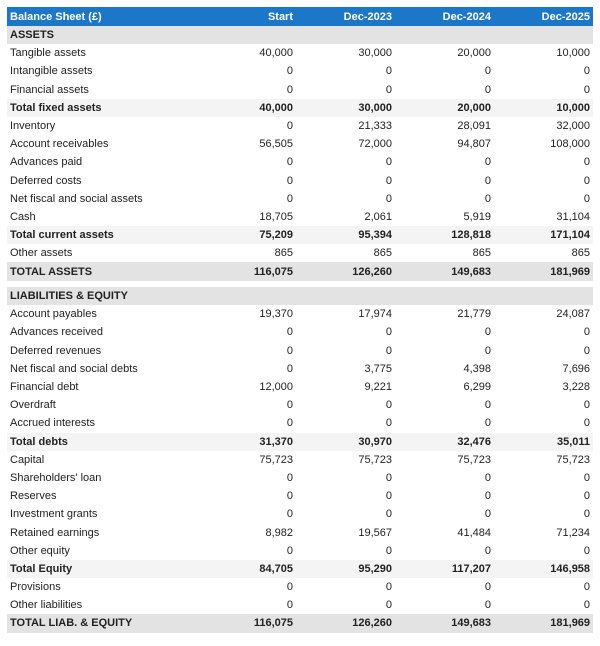  Describe the element at coordinates (300, 405) in the screenshot. I see `table-row: Overdraft 0 0 0 0` at that location.